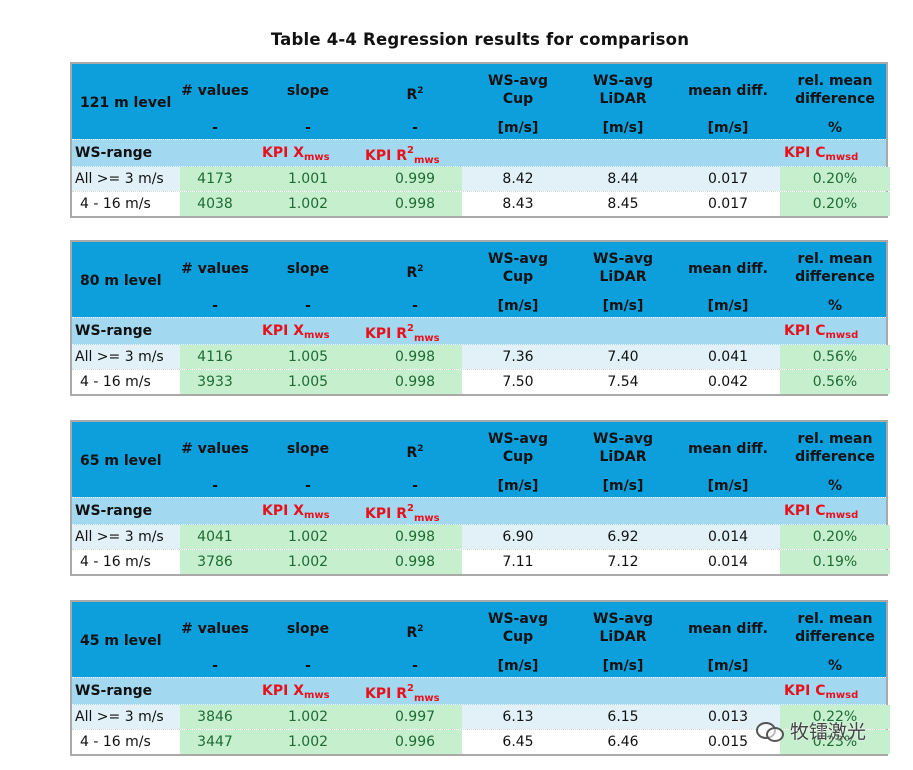 The image size is (913, 770). I want to click on unit-values: -, so click(215, 128).